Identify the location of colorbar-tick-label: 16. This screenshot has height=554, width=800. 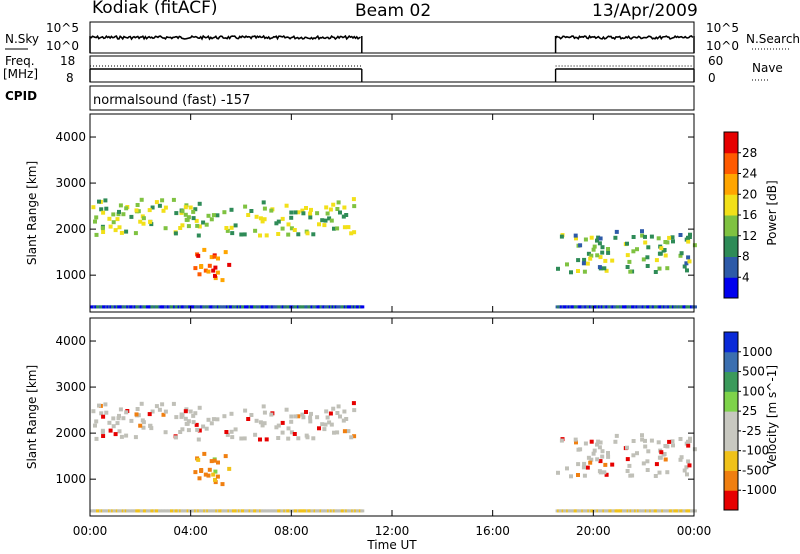
(749, 215).